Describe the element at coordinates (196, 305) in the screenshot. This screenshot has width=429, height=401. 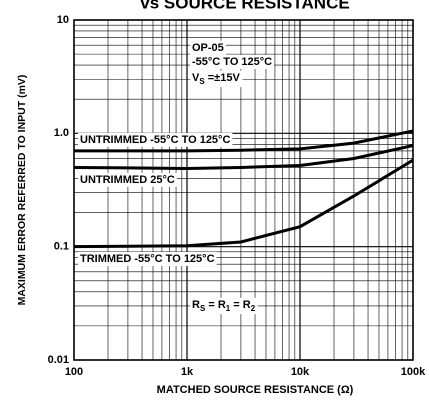
I see `annotation-part: R` at that location.